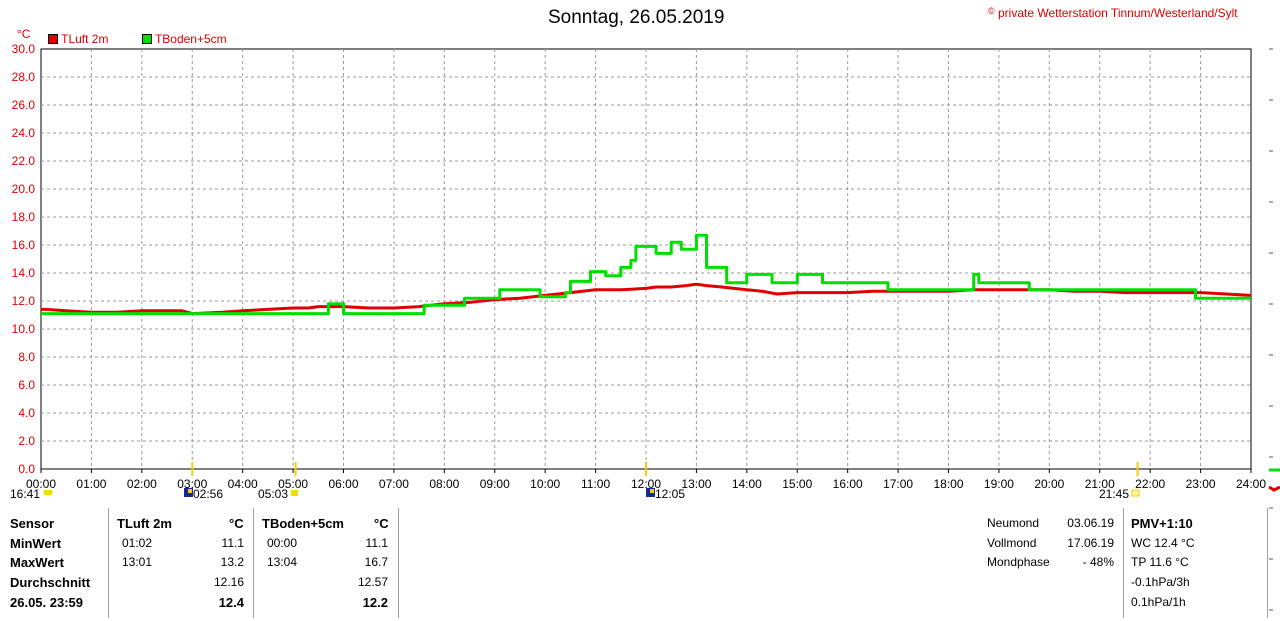 This screenshot has width=1280, height=621. I want to click on y-tick-label: 24.0, so click(24, 133).